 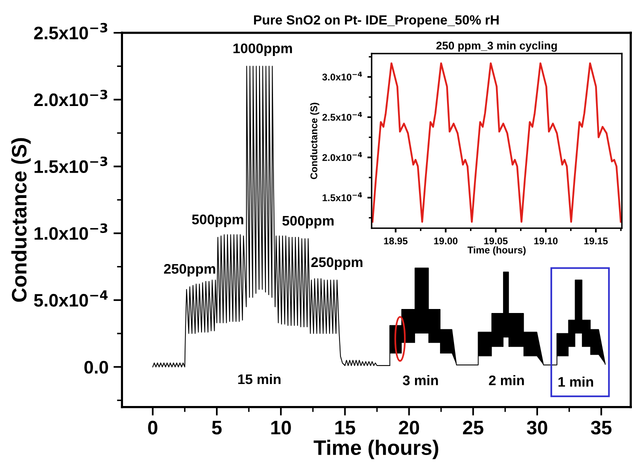 What do you see at coordinates (342, 116) in the screenshot?
I see `y-tick-label: 2.5x10$^{−4}$` at bounding box center [342, 116].